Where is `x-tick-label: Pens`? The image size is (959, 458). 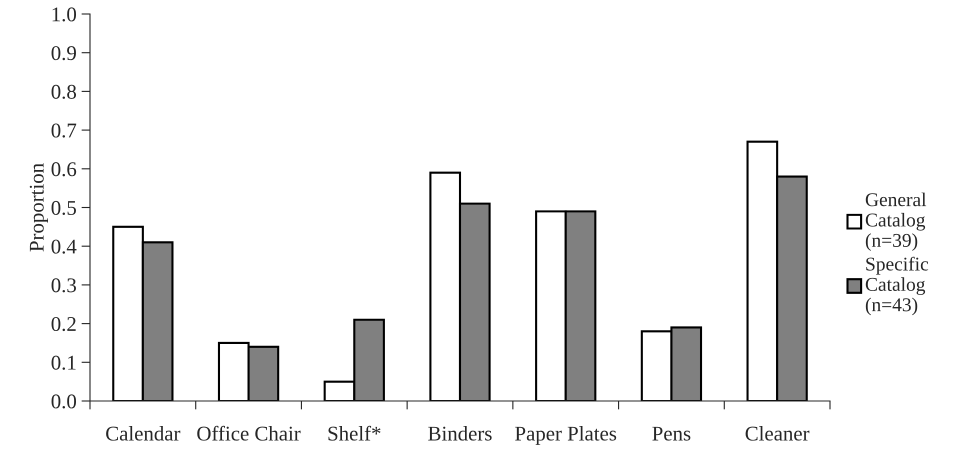 x-tick-label: Pens is located at coordinates (671, 433).